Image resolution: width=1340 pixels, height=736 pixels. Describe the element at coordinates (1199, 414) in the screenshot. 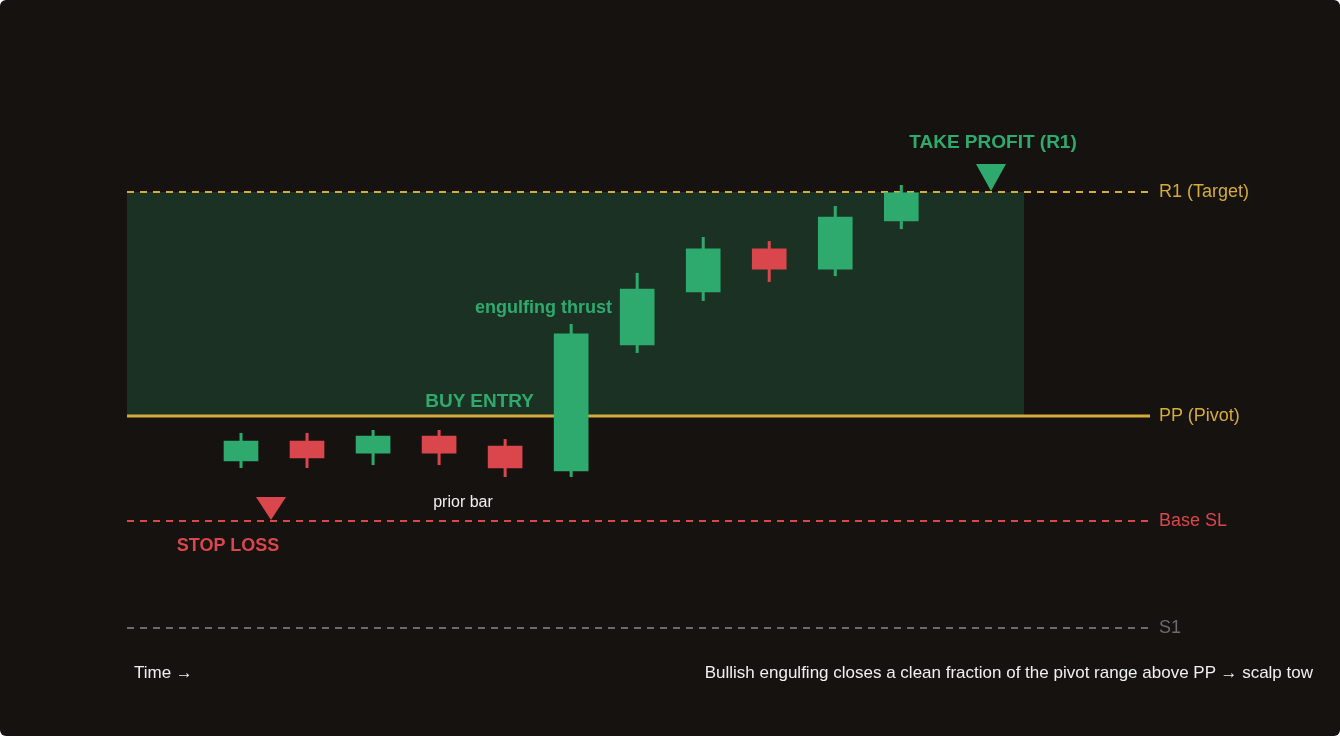

I see `ref-line-label: PP (Pivot)` at that location.